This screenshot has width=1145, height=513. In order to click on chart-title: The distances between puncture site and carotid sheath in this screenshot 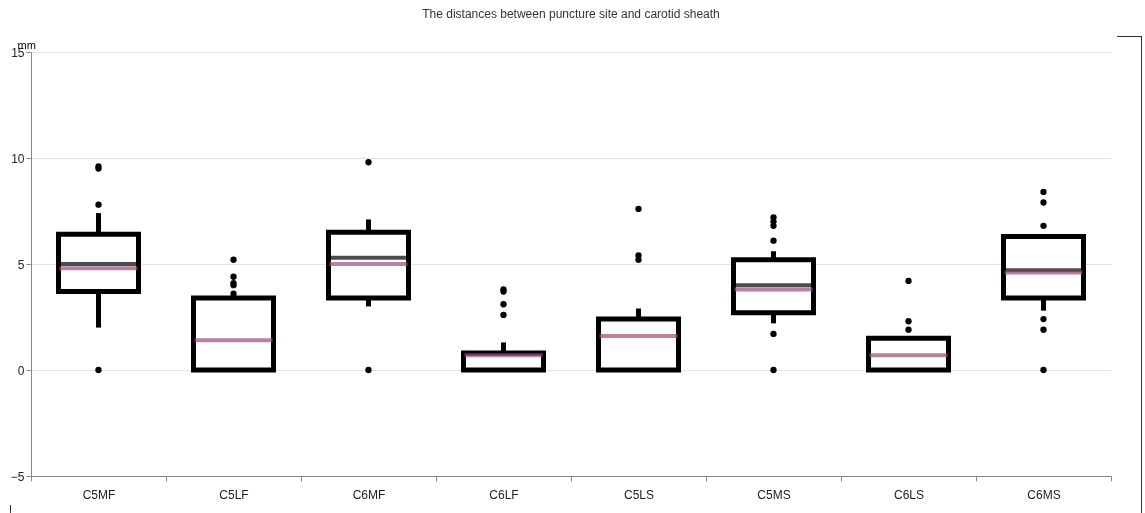, I will do `click(571, 14)`.